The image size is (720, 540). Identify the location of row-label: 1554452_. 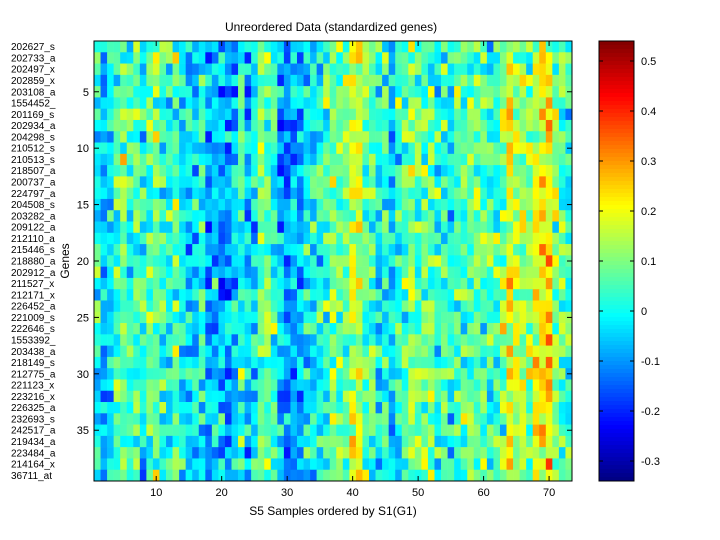
(33, 104).